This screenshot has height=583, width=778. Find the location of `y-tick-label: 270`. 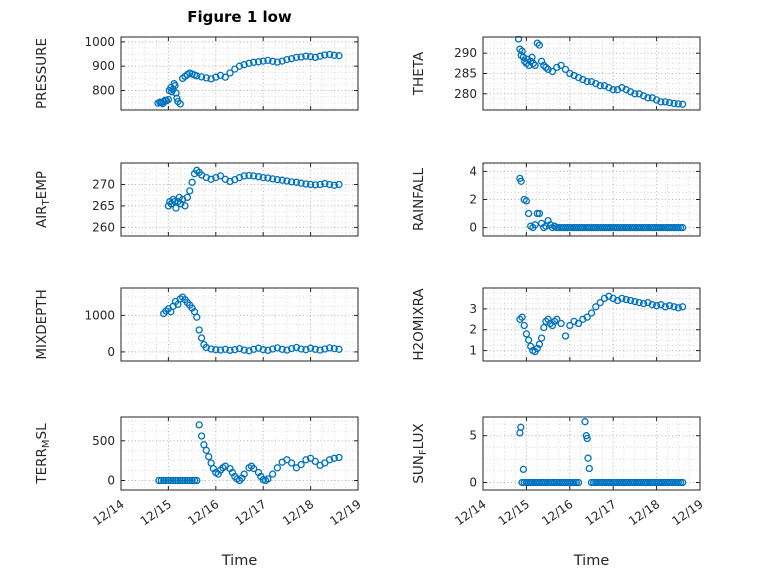

y-tick-label: 270 is located at coordinates (103, 185).